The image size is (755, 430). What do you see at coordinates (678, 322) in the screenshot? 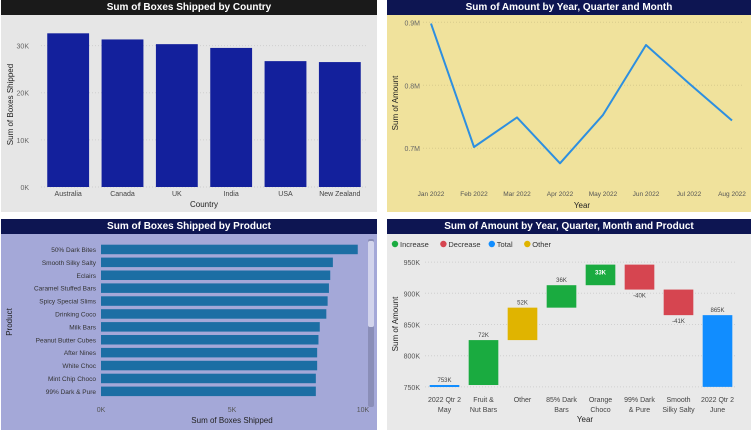
I see `data-label: -41K` at bounding box center [678, 322].